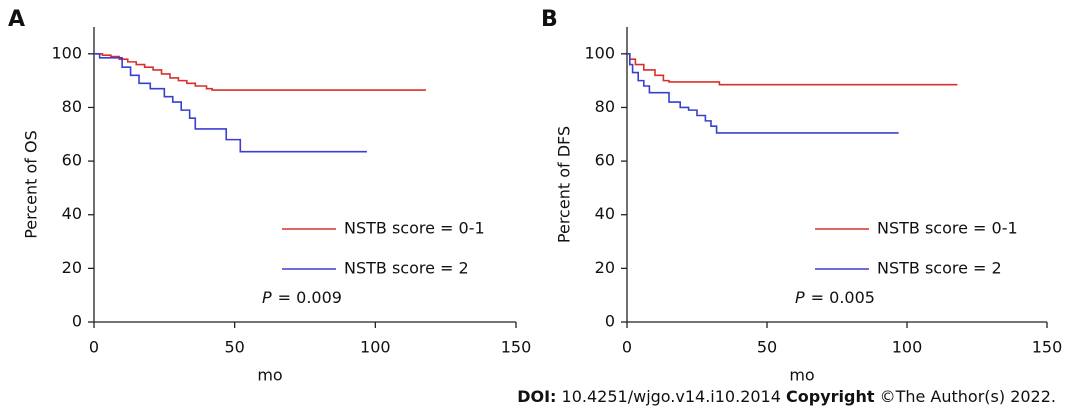 This screenshot has height=413, width=1066. Describe the element at coordinates (968, 396) in the screenshot. I see `copyright: ©The Author(s) 2022.` at that location.